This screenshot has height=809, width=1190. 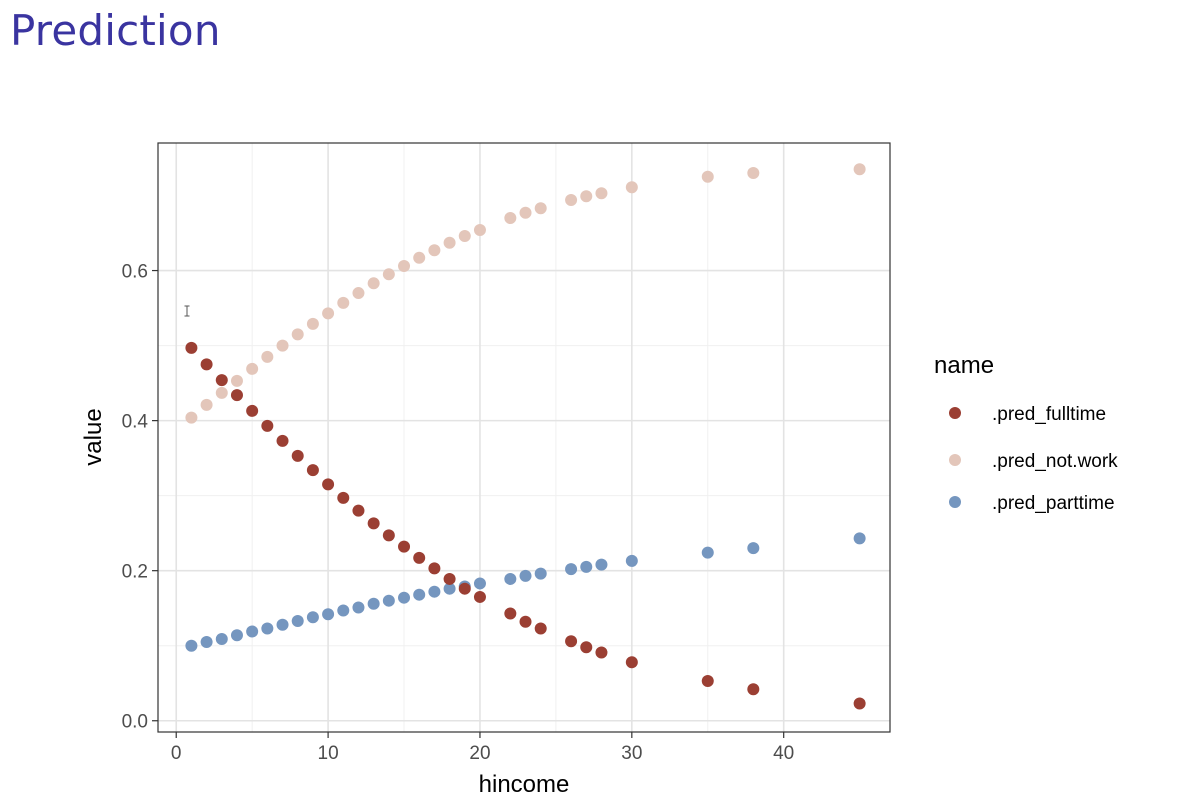 What do you see at coordinates (135, 272) in the screenshot?
I see `y-tick-label: 0.6` at bounding box center [135, 272].